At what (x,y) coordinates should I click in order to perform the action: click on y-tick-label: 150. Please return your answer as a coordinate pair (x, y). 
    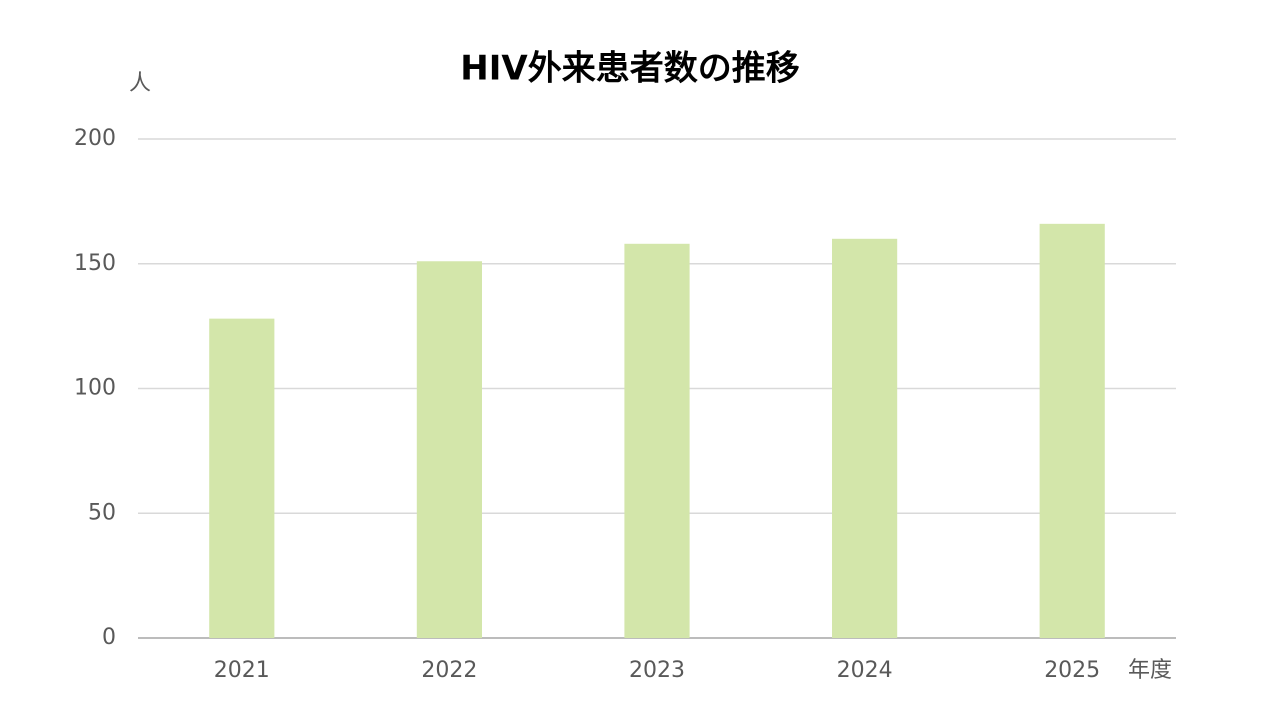
    Looking at the image, I should click on (95, 263).